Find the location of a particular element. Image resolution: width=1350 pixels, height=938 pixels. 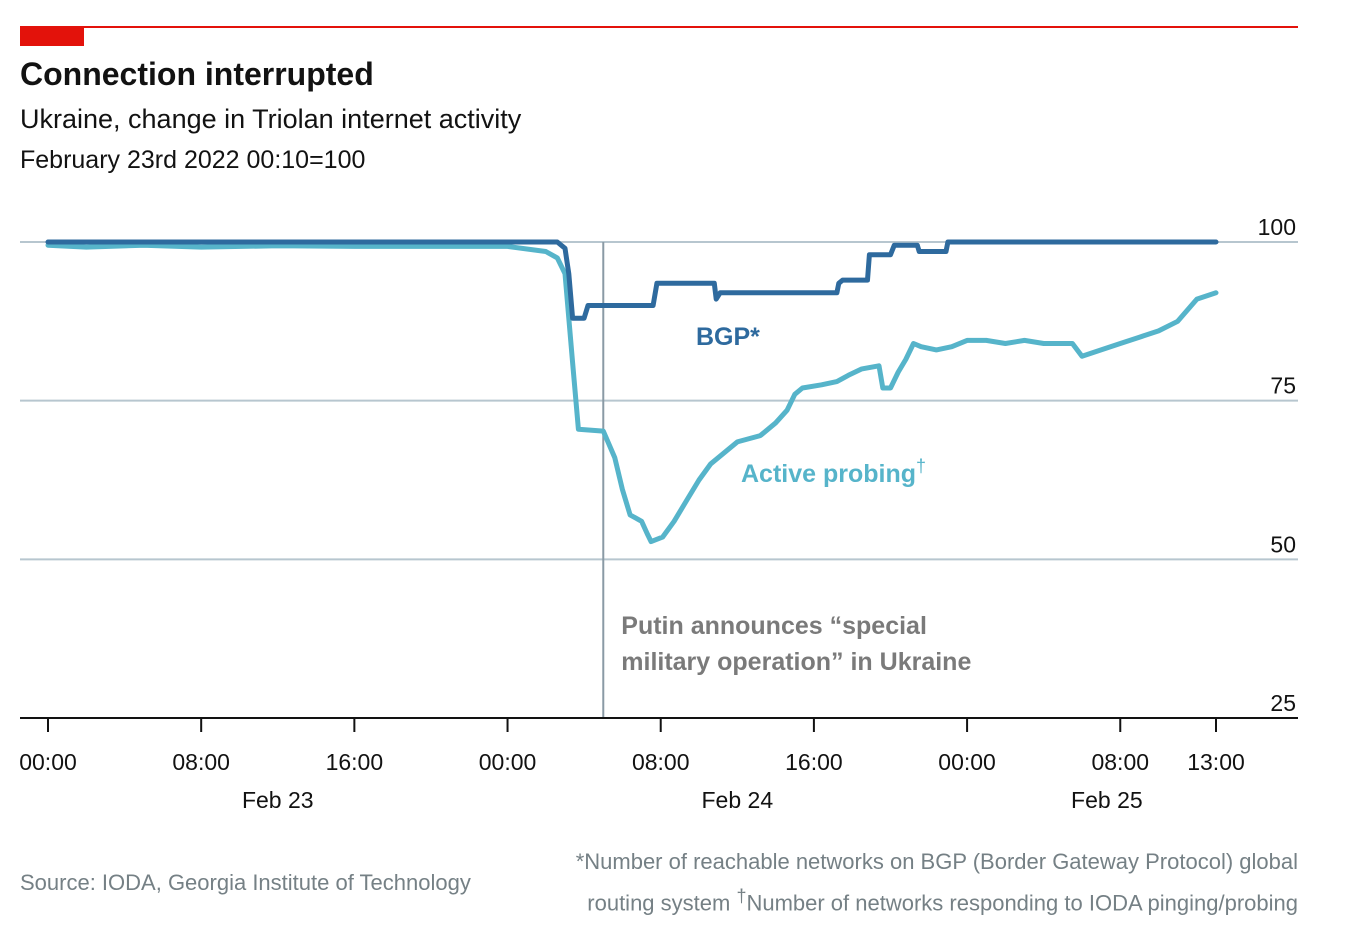

y-tick-labels: 100 75 50 25 is located at coordinates (1277, 465).